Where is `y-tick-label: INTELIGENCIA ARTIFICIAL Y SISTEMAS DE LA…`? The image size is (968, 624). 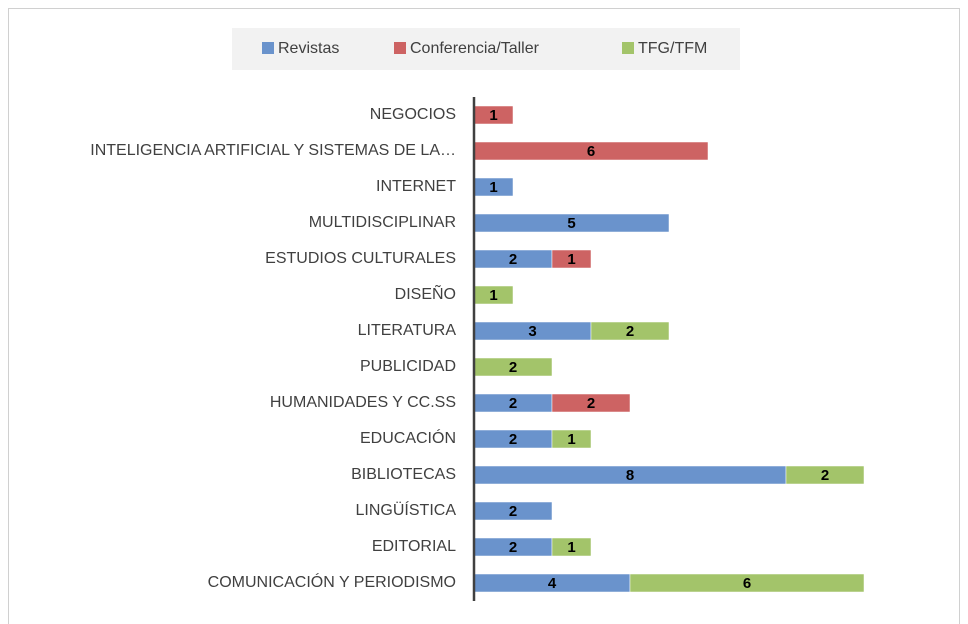 y-tick-label: INTELIGENCIA ARTIFICIAL Y SISTEMAS DE LA… is located at coordinates (273, 150).